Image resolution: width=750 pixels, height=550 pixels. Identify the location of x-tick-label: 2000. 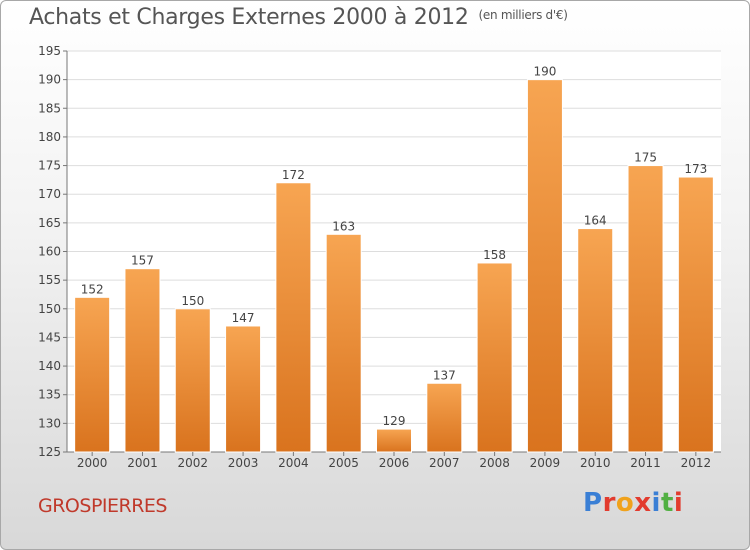
(92, 463).